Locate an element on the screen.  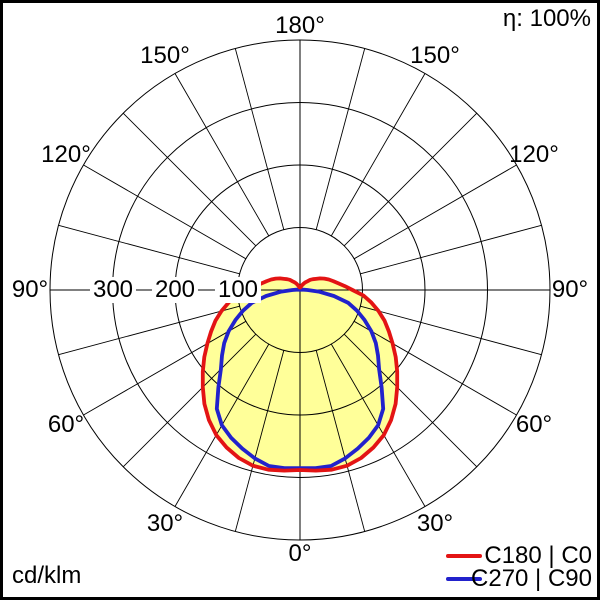
legend-line-blue-swatch is located at coordinates (464, 579).